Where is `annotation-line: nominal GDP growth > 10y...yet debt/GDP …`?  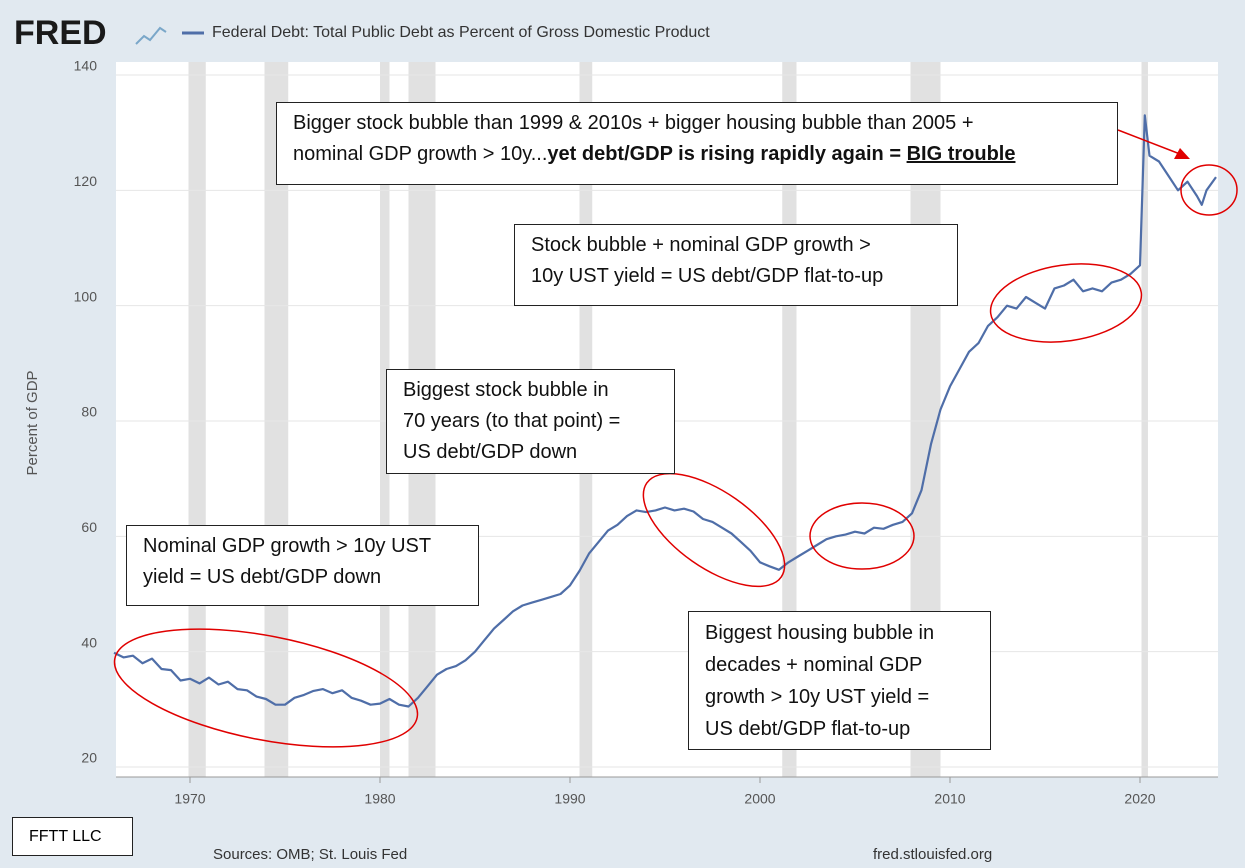 annotation-line: nominal GDP growth > 10y...yet debt/GDP … is located at coordinates (697, 154).